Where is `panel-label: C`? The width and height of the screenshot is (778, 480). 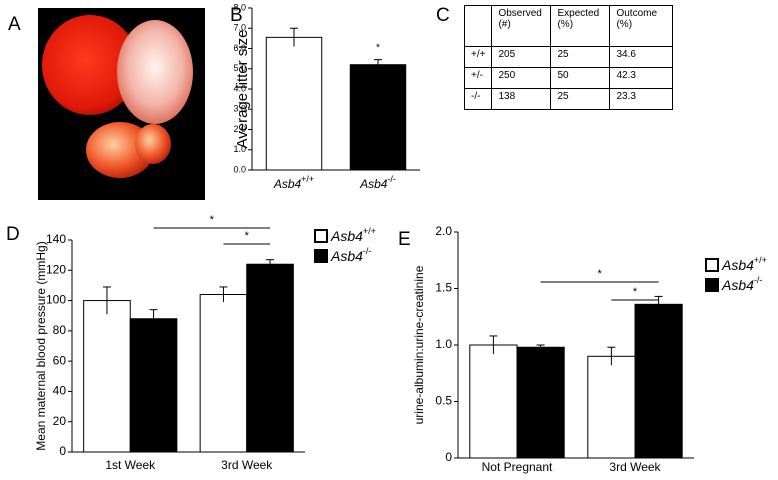 panel-label: C is located at coordinates (443, 15).